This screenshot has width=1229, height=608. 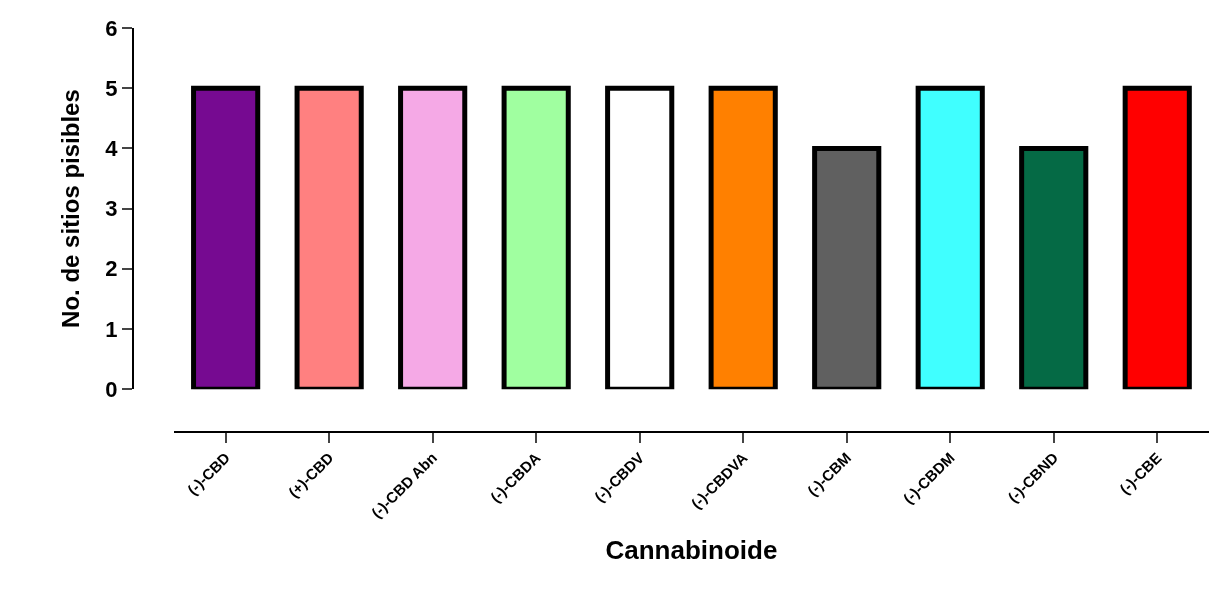 I want to click on y-axis-title: No. de sitios pisibles, so click(x=70, y=208).